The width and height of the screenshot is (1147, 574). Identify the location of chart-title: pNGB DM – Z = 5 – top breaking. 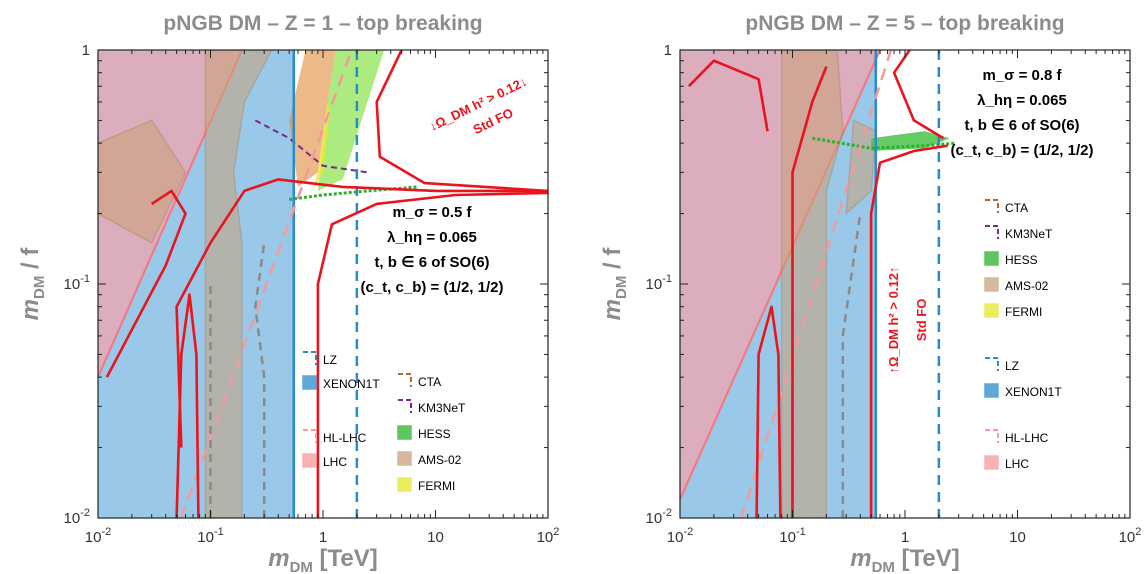
(904, 23).